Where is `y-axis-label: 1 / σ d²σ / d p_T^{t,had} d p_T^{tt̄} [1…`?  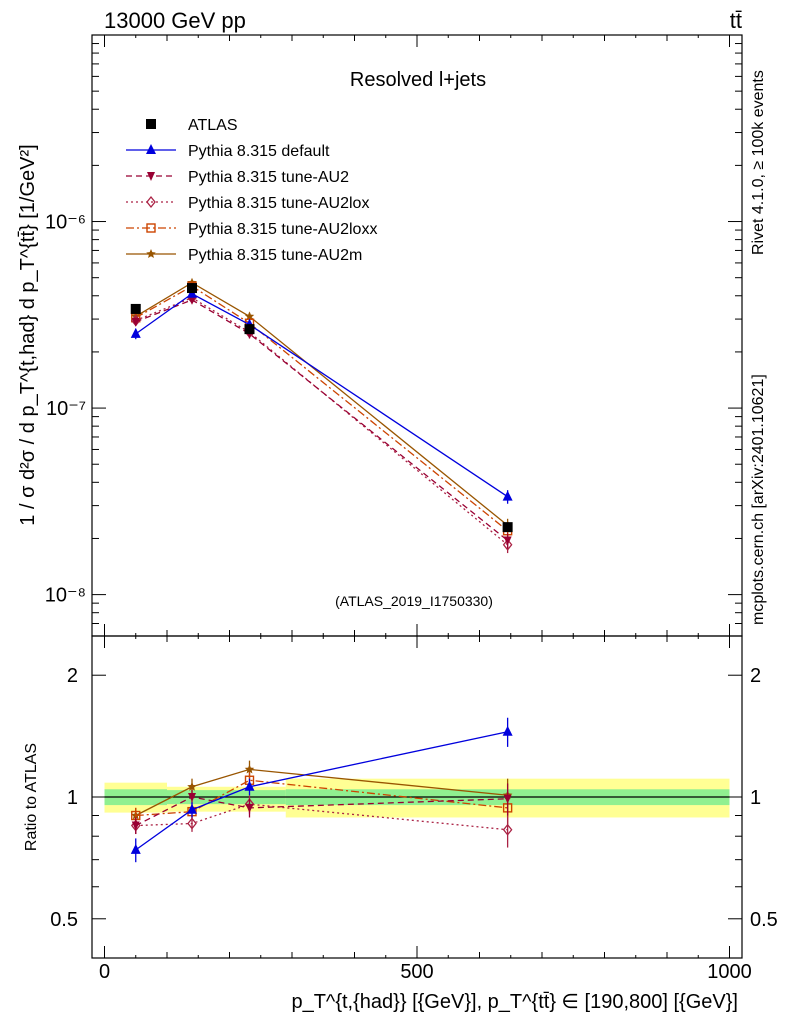 y-axis-label: 1 / σ d²σ / d p_T^{t,had} d p_T^{tt̄} [1… is located at coordinates (28, 334).